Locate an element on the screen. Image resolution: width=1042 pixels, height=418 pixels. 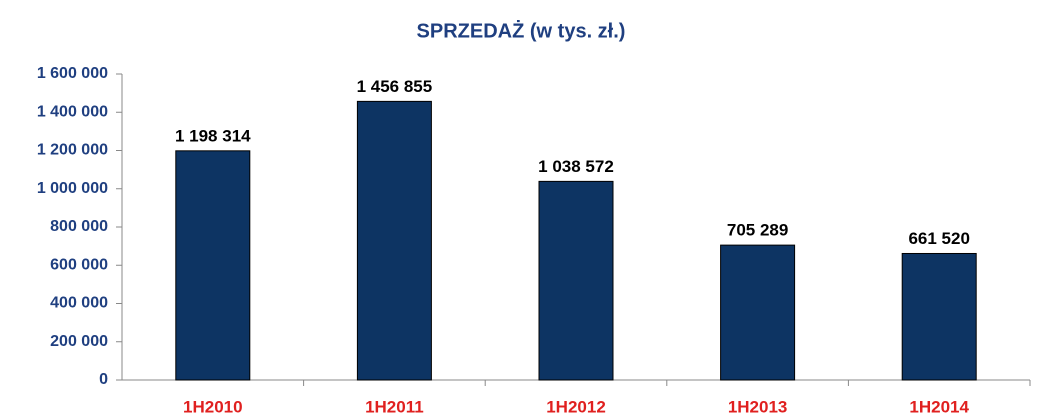
x-tick-label: 1H2012 is located at coordinates (576, 406).